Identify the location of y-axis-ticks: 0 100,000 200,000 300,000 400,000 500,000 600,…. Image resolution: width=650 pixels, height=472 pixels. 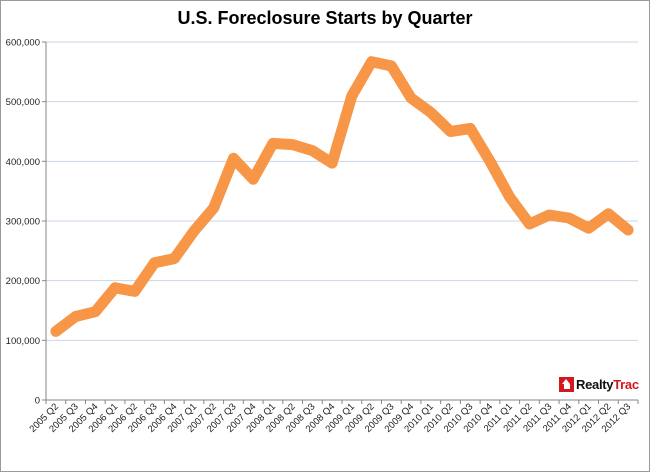
(23, 222).